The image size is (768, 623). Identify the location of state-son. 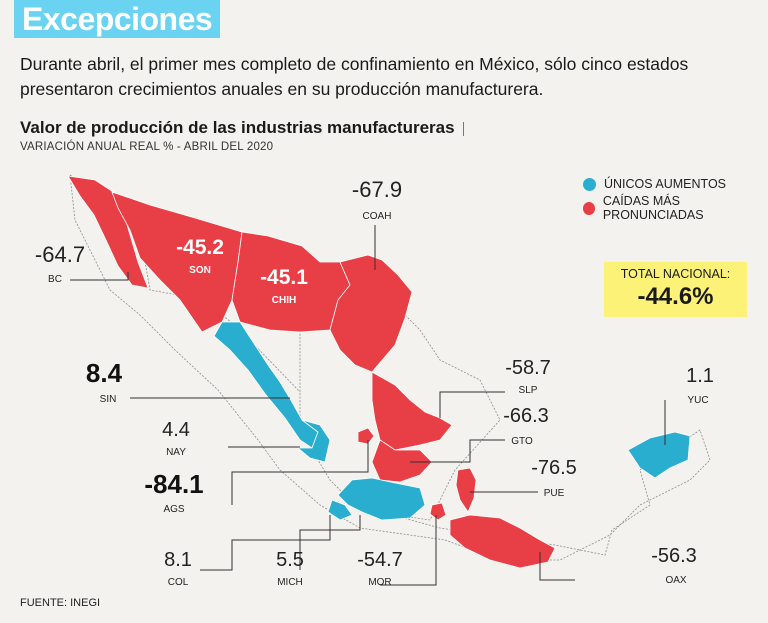
(177, 262).